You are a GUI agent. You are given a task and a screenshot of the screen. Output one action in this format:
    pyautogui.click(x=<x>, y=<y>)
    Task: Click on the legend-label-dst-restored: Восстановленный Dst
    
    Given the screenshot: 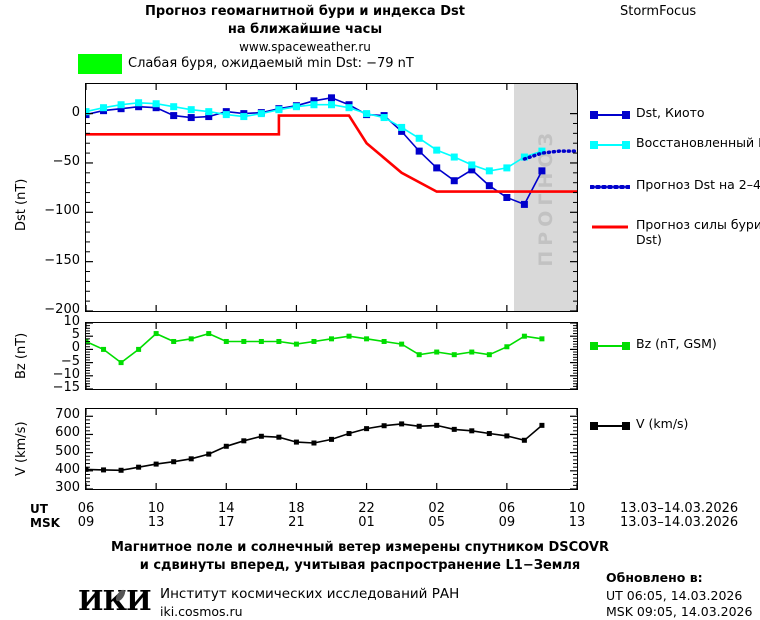 What is the action you would take?
    pyautogui.click(x=698, y=142)
    